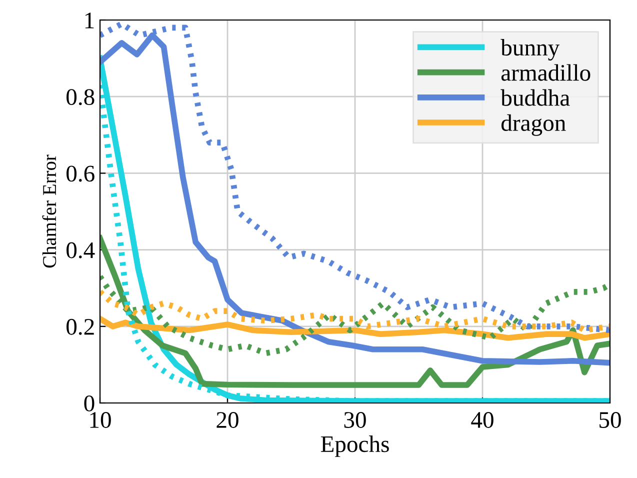 The image size is (637, 478). What do you see at coordinates (80, 250) in the screenshot?
I see `y-tick-label: 0.4` at bounding box center [80, 250].